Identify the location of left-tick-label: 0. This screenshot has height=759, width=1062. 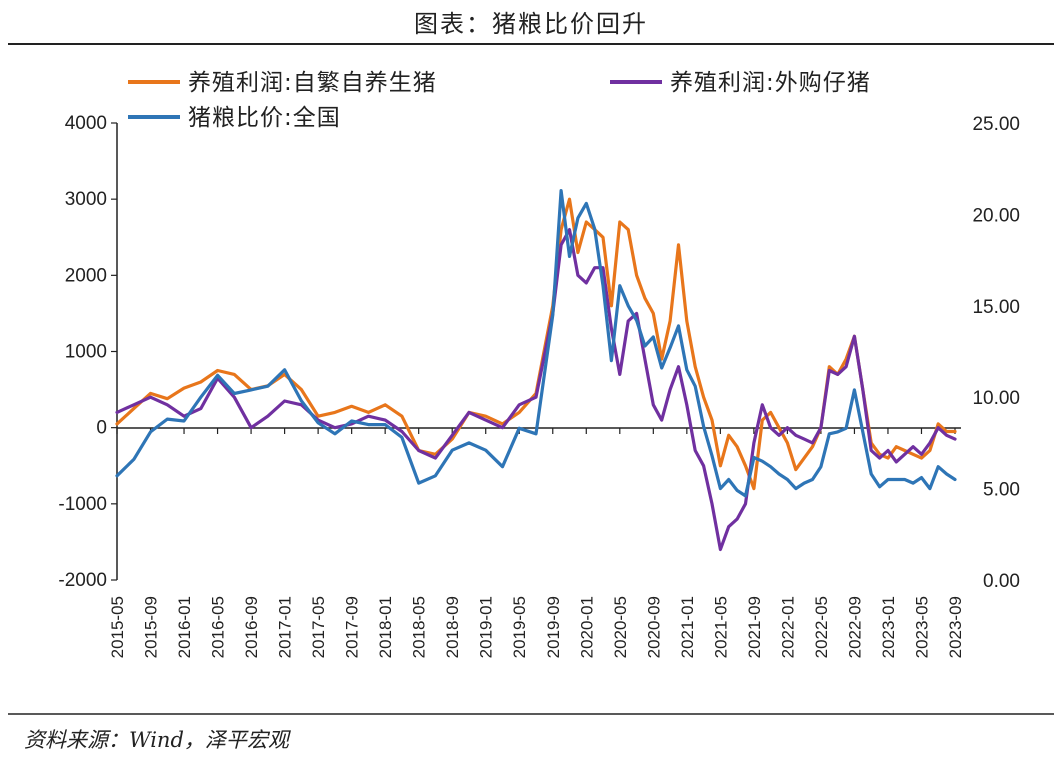
(101, 428).